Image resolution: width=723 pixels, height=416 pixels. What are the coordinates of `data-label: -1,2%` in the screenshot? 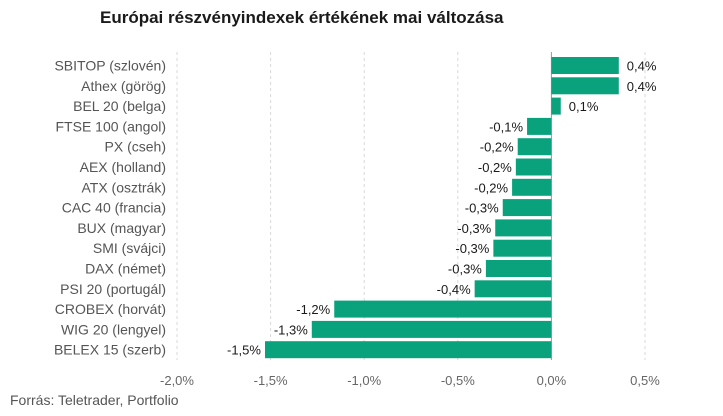 It's located at (313, 309).